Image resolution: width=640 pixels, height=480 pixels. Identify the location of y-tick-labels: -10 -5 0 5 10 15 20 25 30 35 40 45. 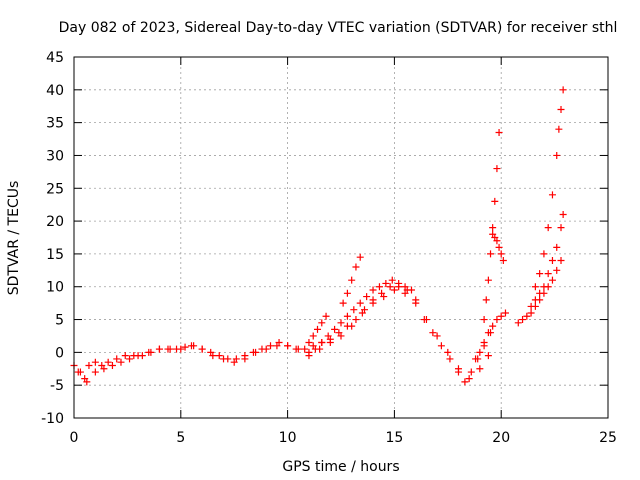
(52, 238).